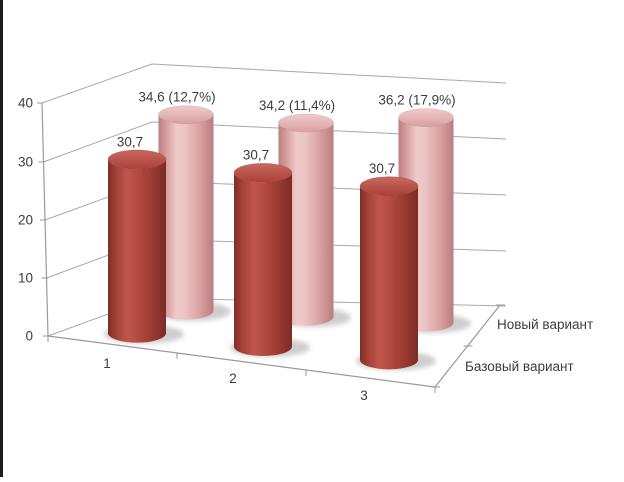 Image resolution: width=624 pixels, height=482 pixels. What do you see at coordinates (519, 366) in the screenshot?
I see `series-axis-label: Базовый вариант` at bounding box center [519, 366].